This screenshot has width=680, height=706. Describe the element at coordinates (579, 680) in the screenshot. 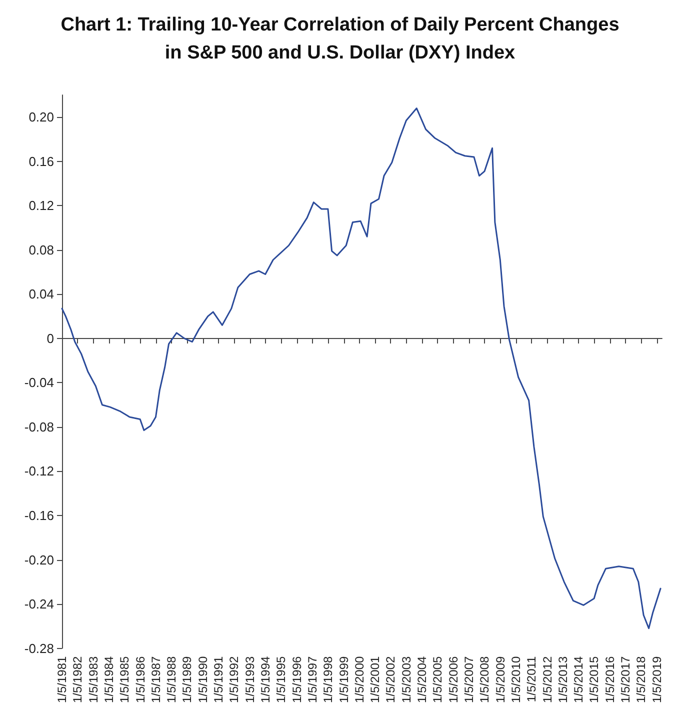

I see `x-tick-label: 1/5/2014` at that location.